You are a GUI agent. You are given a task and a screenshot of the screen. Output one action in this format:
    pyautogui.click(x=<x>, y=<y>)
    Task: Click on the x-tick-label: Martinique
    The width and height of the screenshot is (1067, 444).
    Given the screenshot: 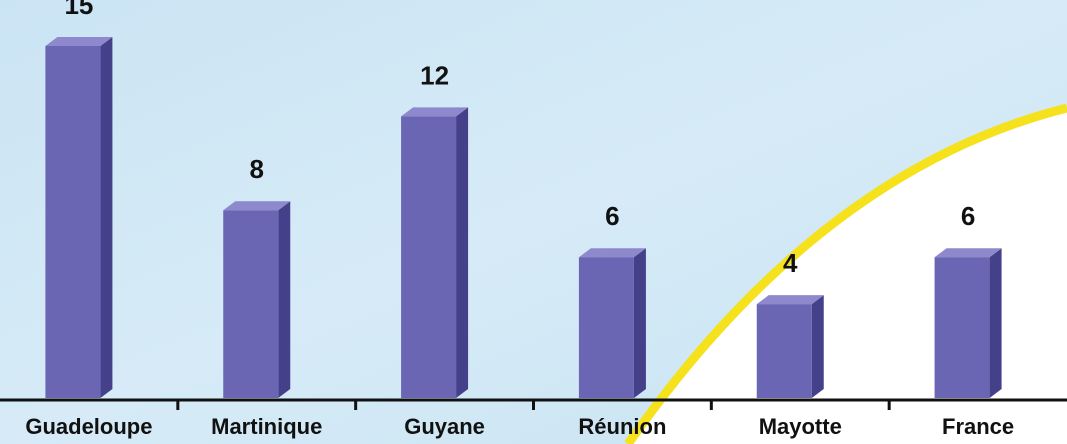 What is the action you would take?
    pyautogui.click(x=266, y=426)
    